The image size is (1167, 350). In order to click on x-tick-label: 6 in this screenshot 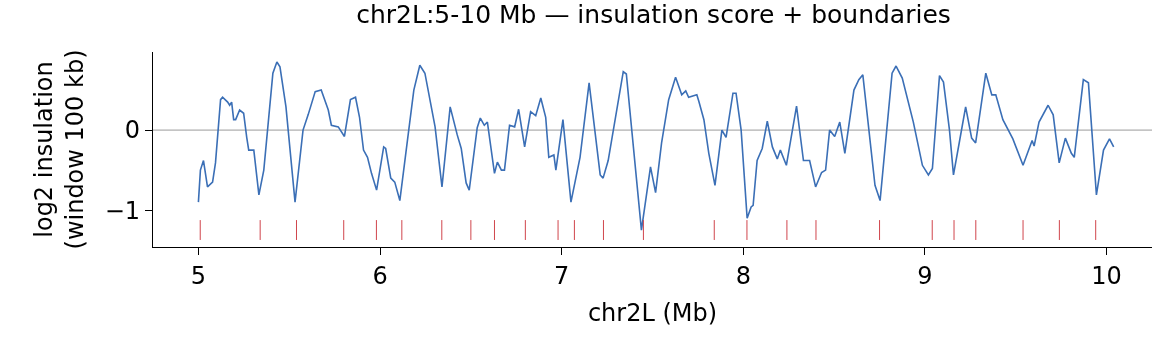, I will do `click(380, 275)`.